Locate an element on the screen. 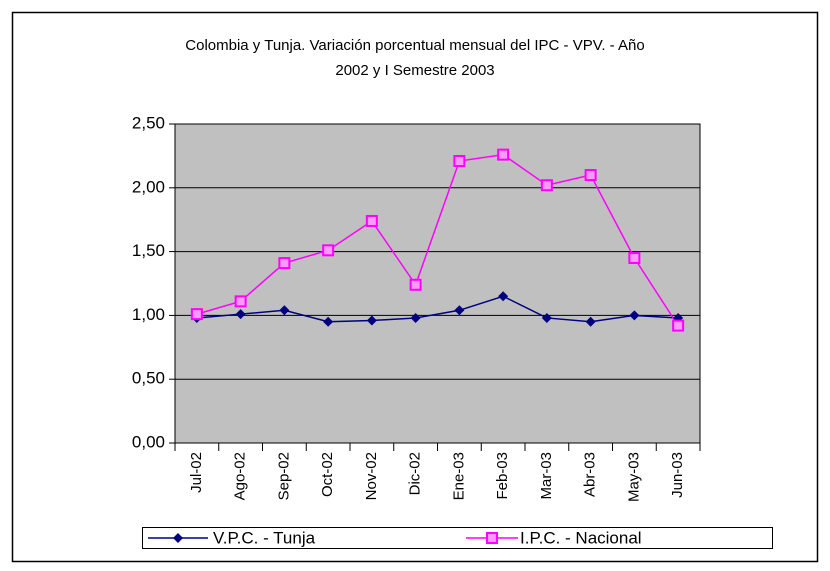  y-tick-label: 1,50 is located at coordinates (148, 250).